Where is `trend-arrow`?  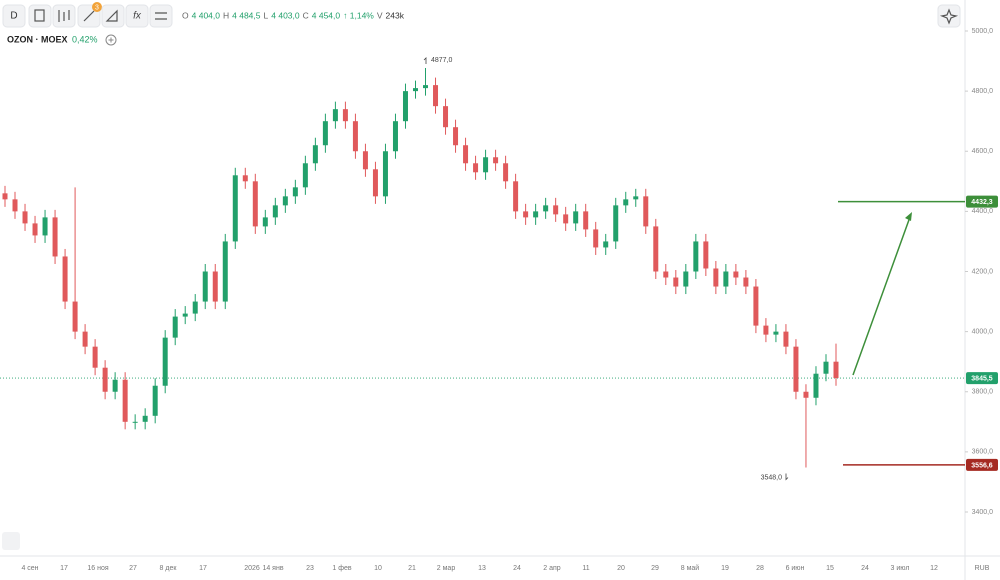
trend-arrow is located at coordinates (881, 296).